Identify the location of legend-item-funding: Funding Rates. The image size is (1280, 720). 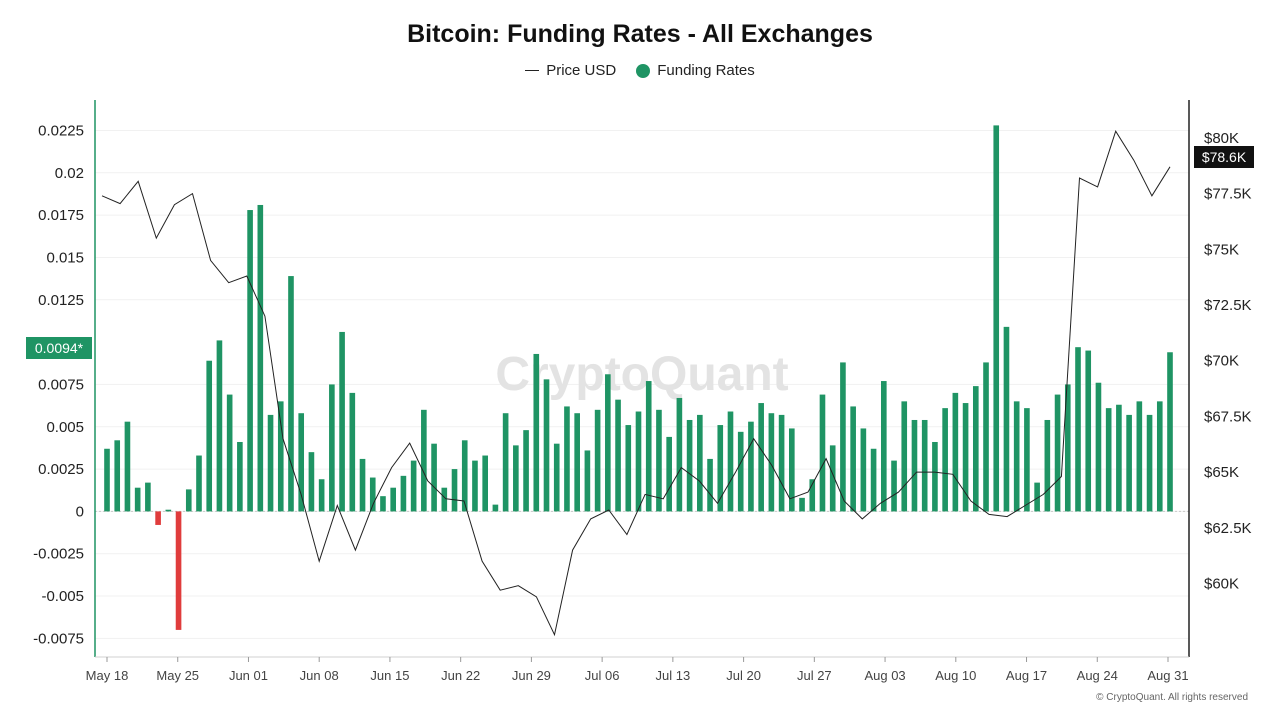
(695, 70).